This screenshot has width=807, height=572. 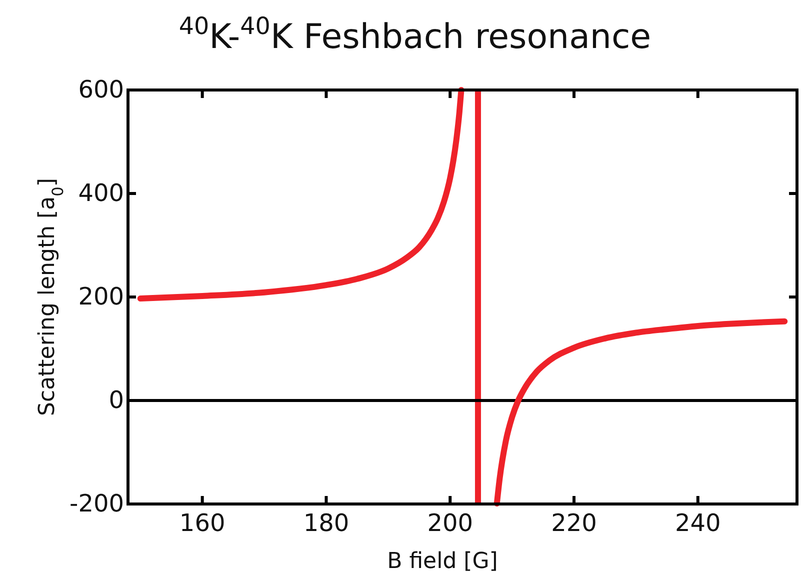 I want to click on x-tick-label: 180, so click(x=326, y=523).